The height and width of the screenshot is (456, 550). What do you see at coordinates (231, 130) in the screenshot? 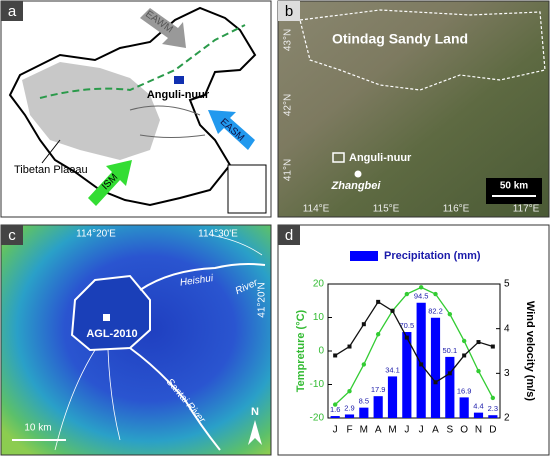
I see `easm-arrow` at bounding box center [231, 130].